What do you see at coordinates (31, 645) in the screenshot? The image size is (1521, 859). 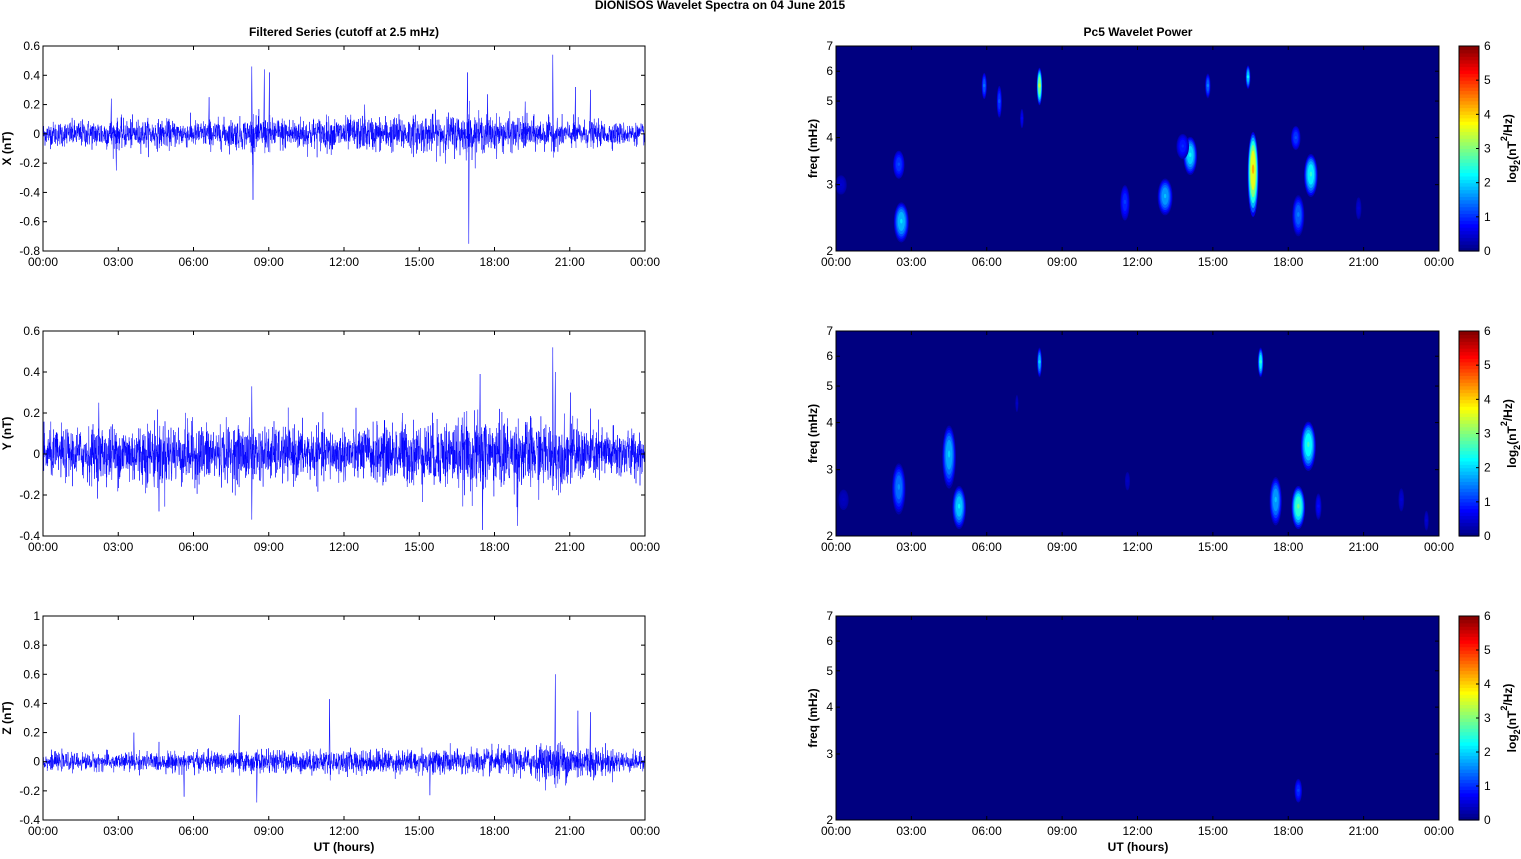 I see `y-tick-label: 0.8` at bounding box center [31, 645].